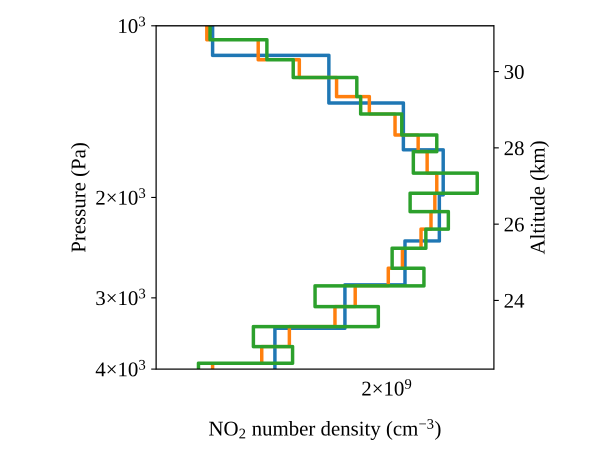  I want to click on y2-axis-title: Altitude (km), so click(539, 197).